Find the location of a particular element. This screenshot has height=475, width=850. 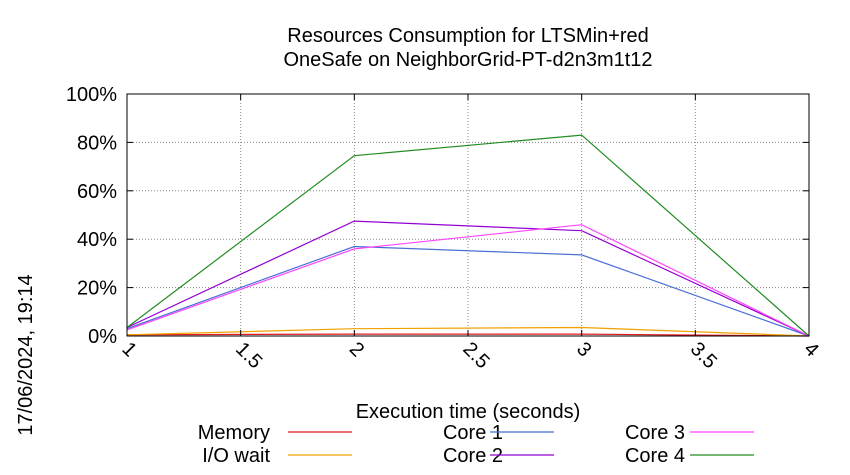

y-tick-label: 60% is located at coordinates (97, 192).